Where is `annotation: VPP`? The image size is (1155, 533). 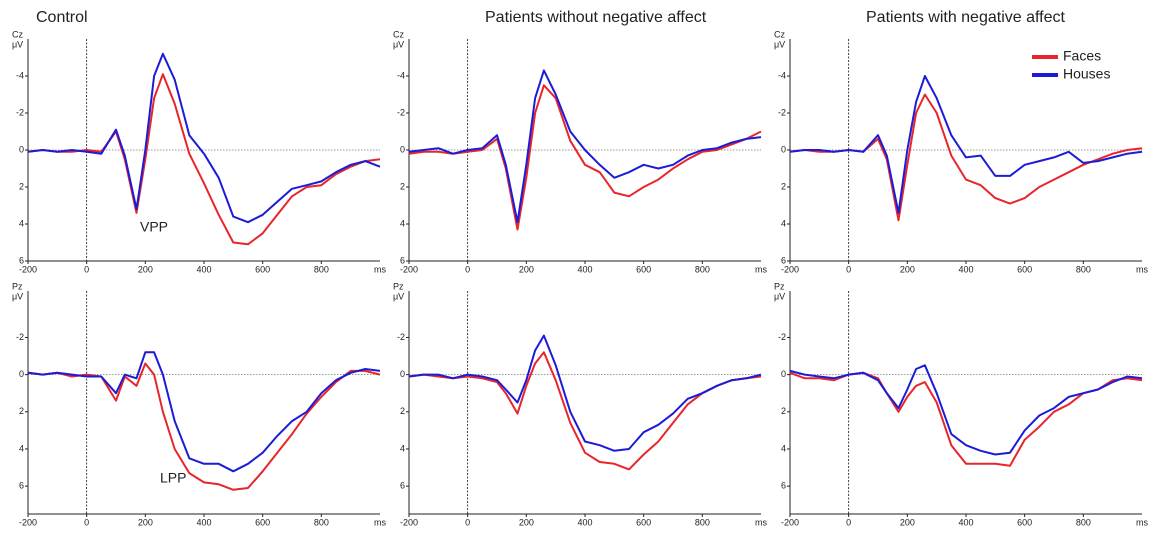 annotation: VPP is located at coordinates (154, 227).